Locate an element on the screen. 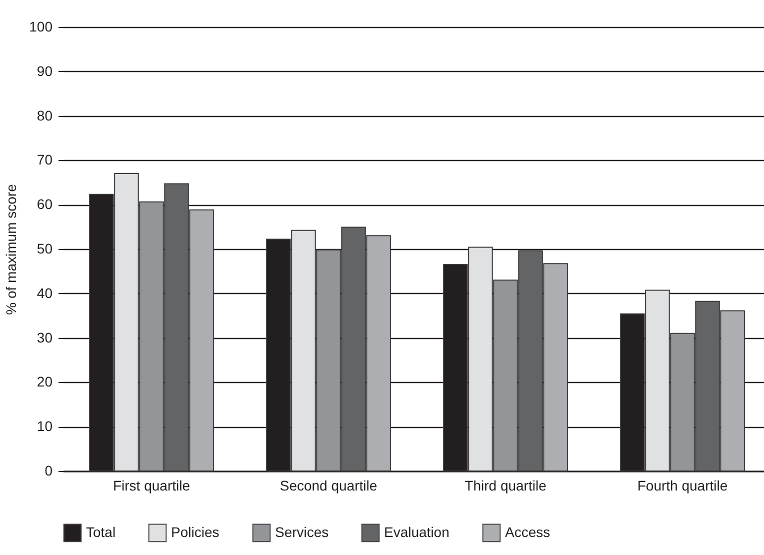 This screenshot has height=555, width=764. legend-label: Total is located at coordinates (101, 532).